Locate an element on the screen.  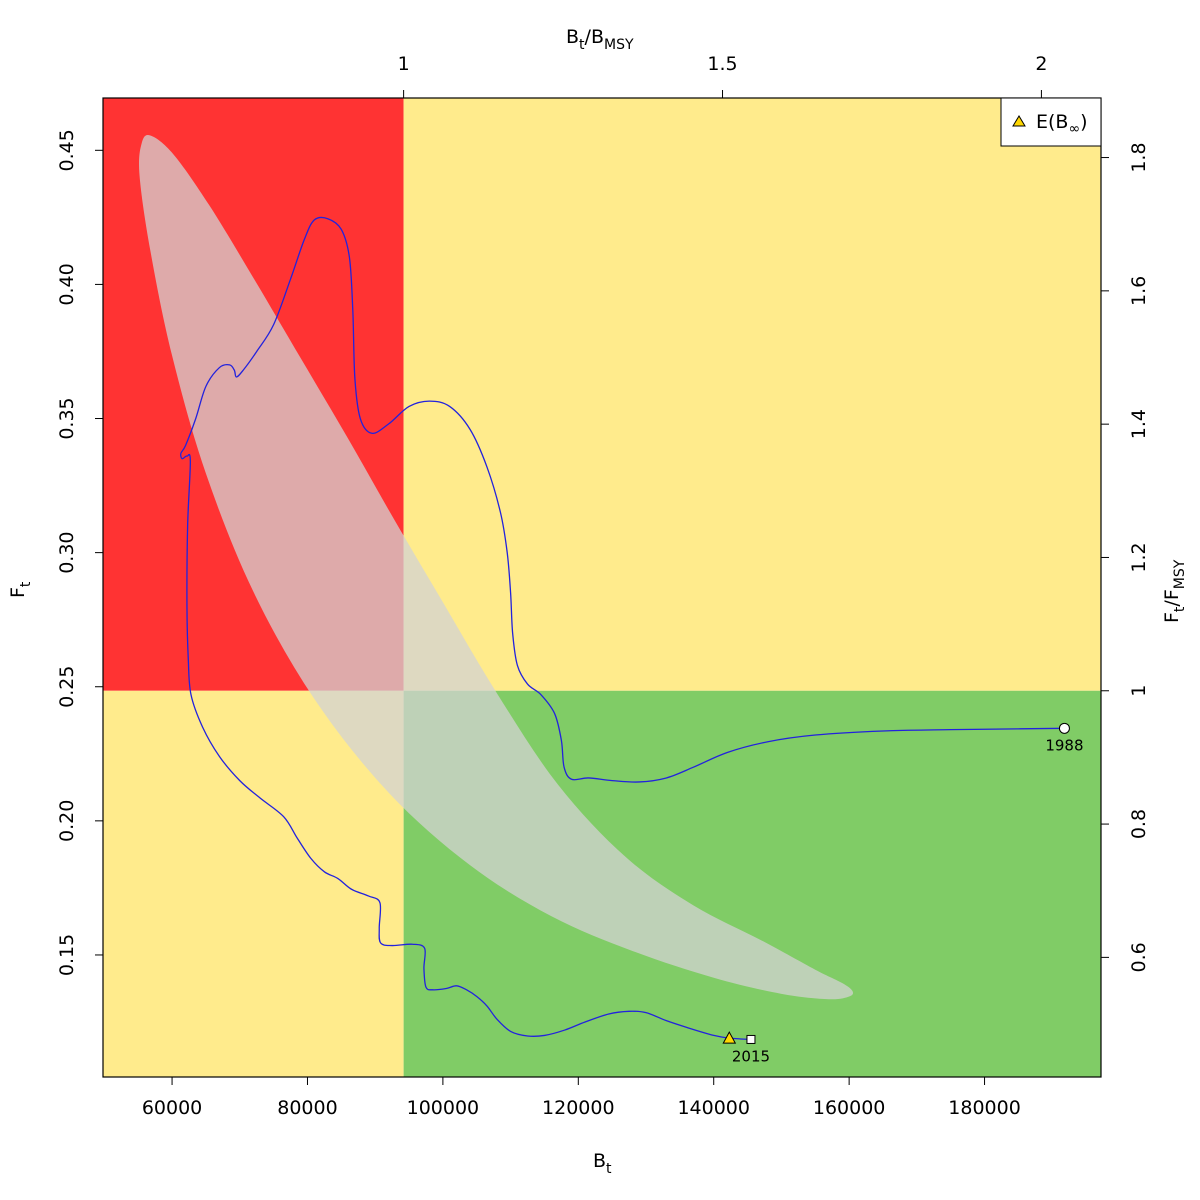
y-tick-label: 0.35 is located at coordinates (67, 418).